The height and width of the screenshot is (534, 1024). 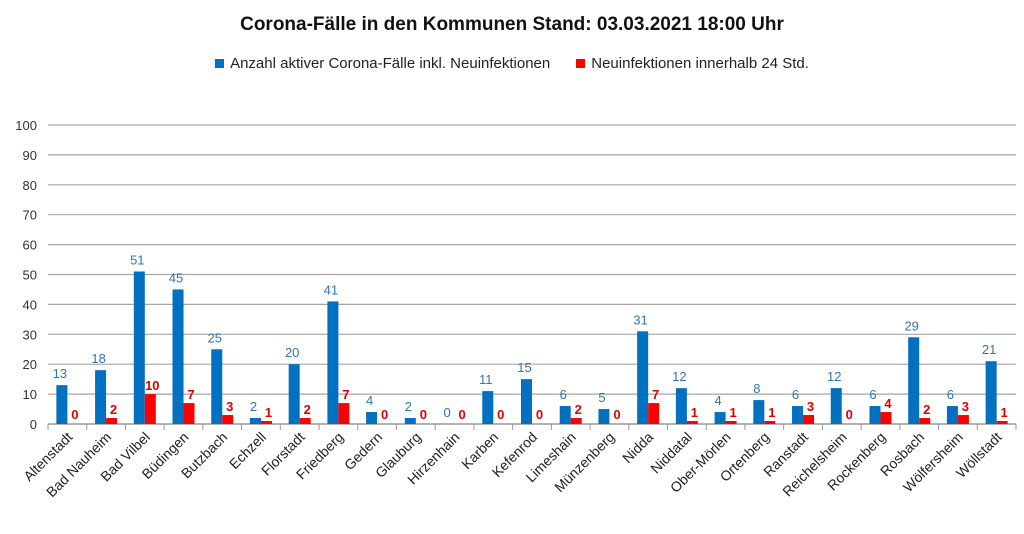 I want to click on data-label-active: 8, so click(x=756, y=388).